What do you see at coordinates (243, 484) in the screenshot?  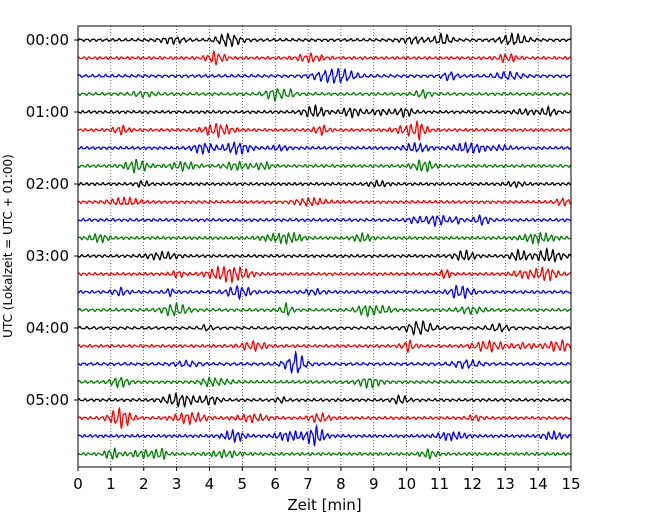 I see `x-tick-label: 5` at bounding box center [243, 484].